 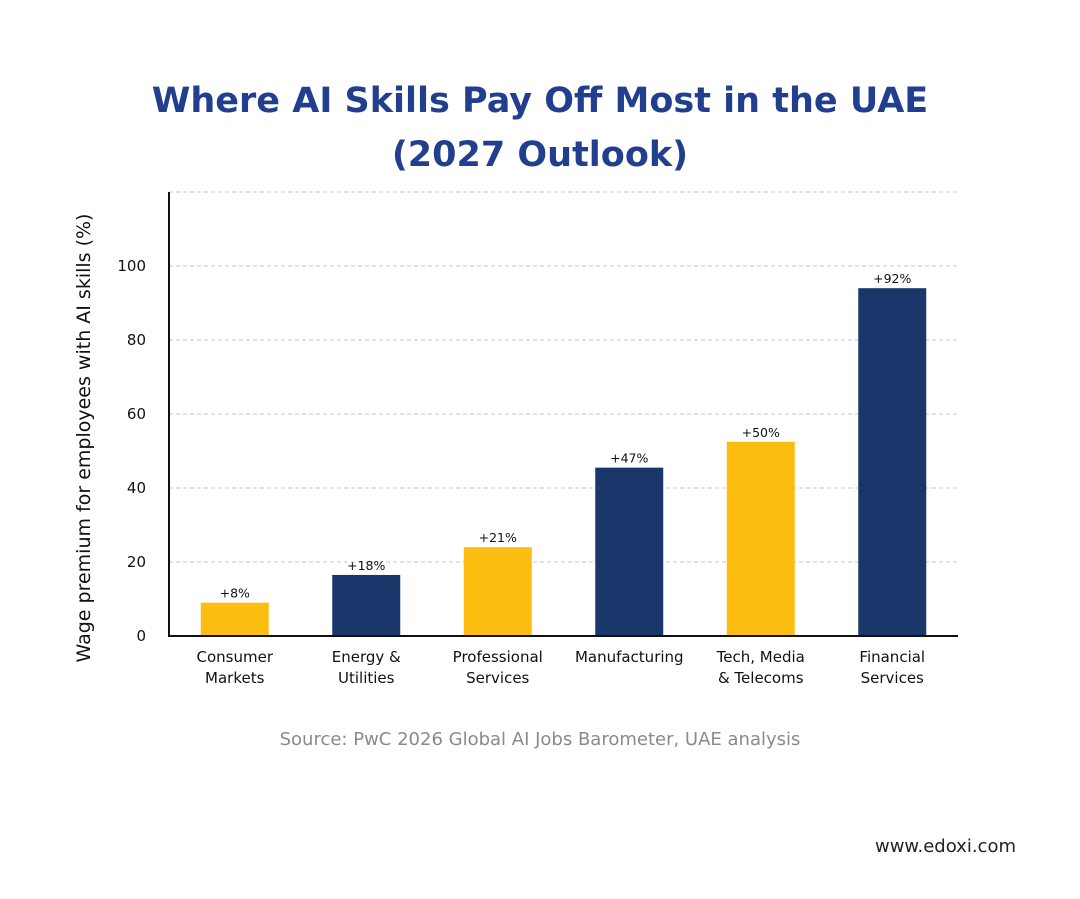 I want to click on y-tick-label: 80, so click(x=136, y=340).